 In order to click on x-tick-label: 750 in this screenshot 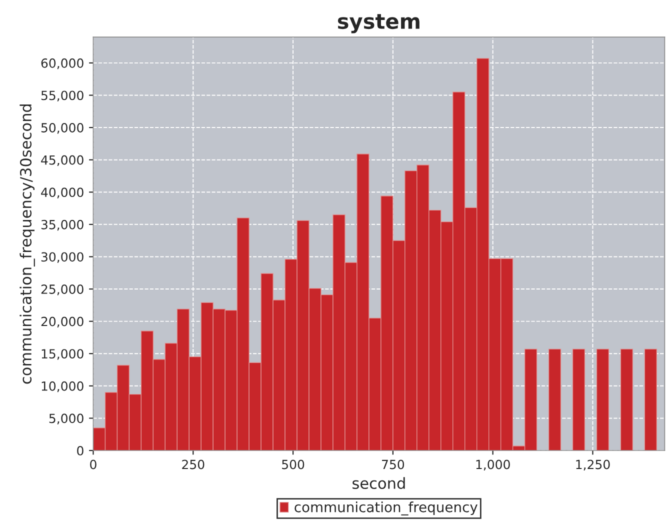, I will do `click(393, 465)`.